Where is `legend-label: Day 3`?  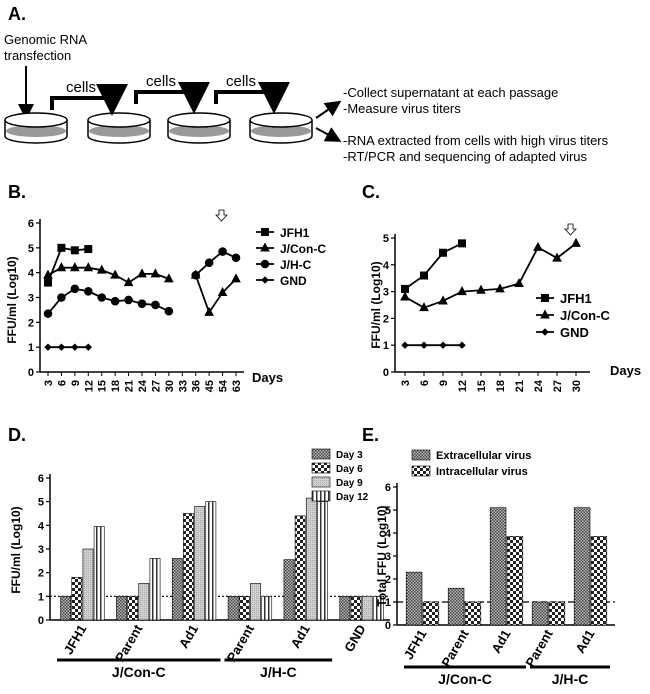
legend-label: Day 3 is located at coordinates (349, 455).